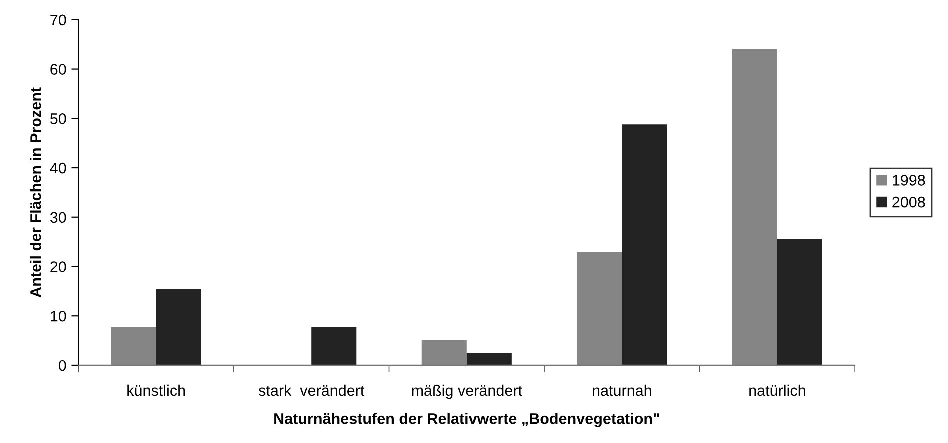 This screenshot has width=948, height=443. Describe the element at coordinates (58, 316) in the screenshot. I see `y-tick-label: 10` at that location.